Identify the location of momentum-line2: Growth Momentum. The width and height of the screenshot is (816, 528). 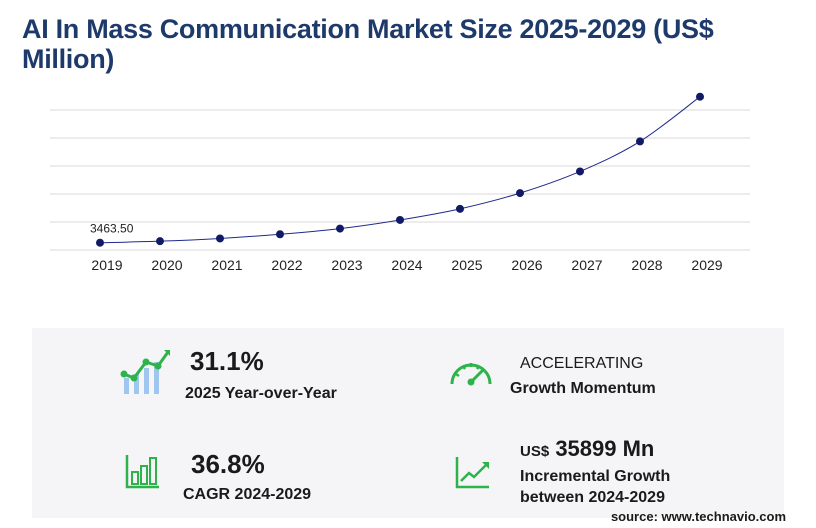
(583, 388).